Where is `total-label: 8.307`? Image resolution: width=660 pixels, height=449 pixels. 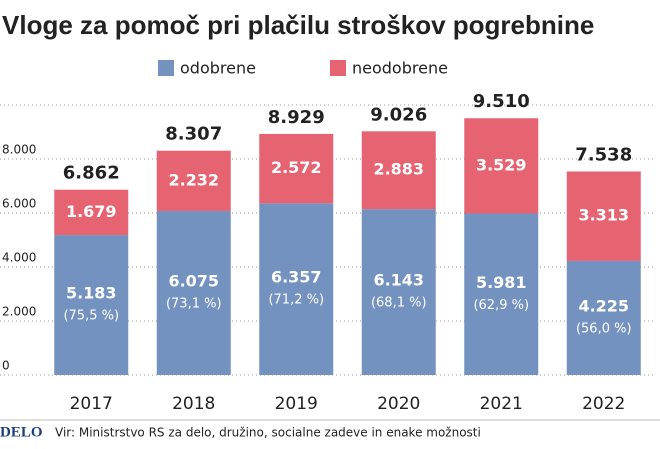 total-label: 8.307 is located at coordinates (193, 134).